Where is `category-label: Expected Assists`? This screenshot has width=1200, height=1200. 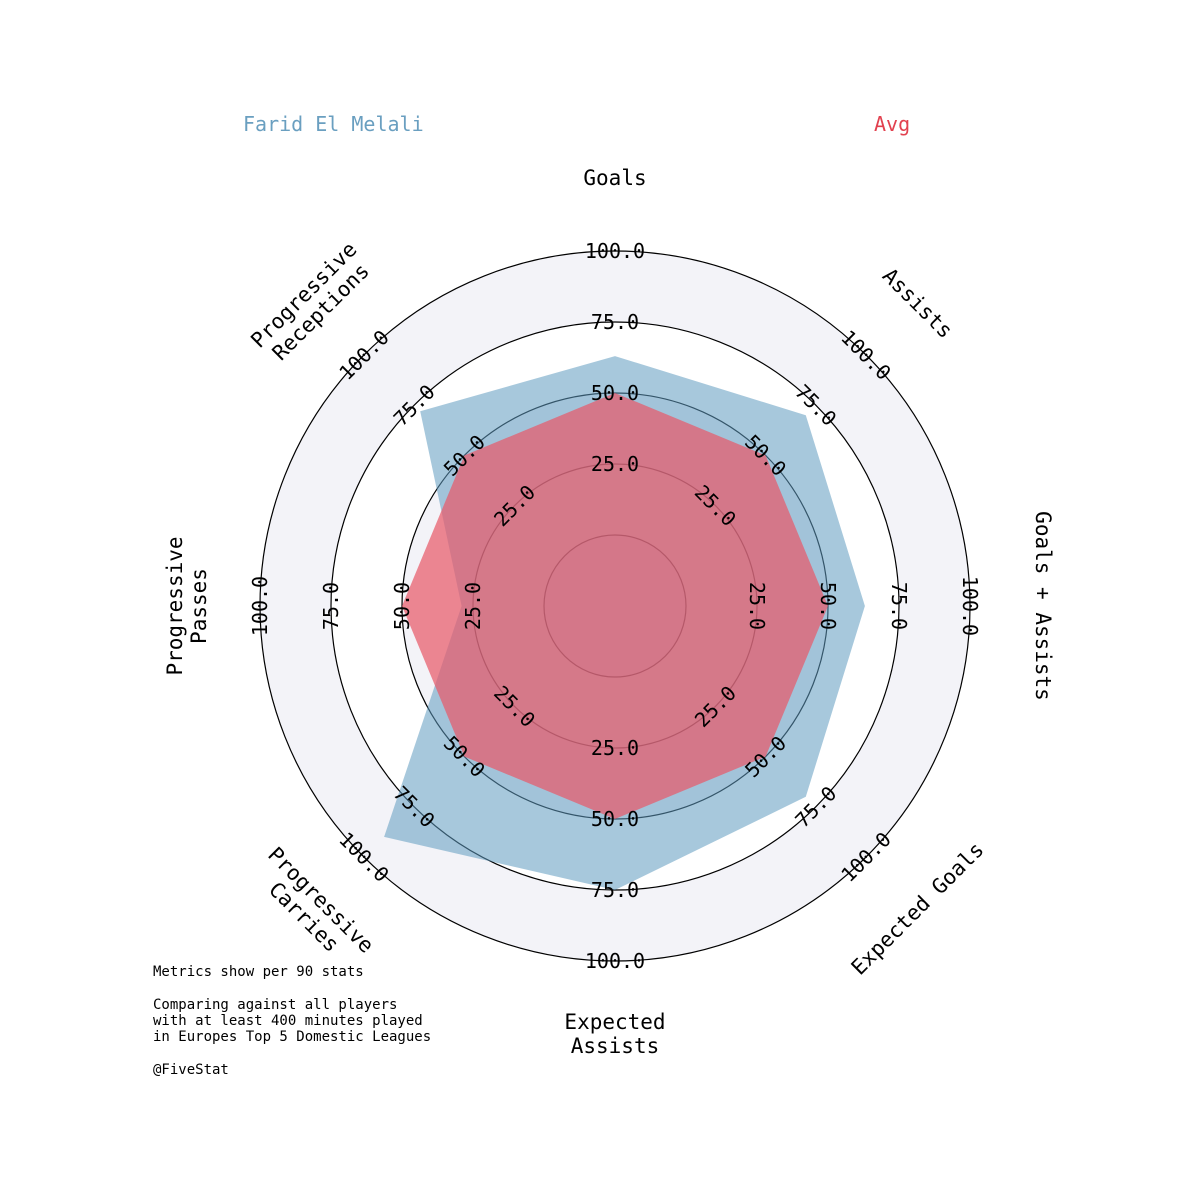
category-label: Expected Assists is located at coordinates (614, 1034).